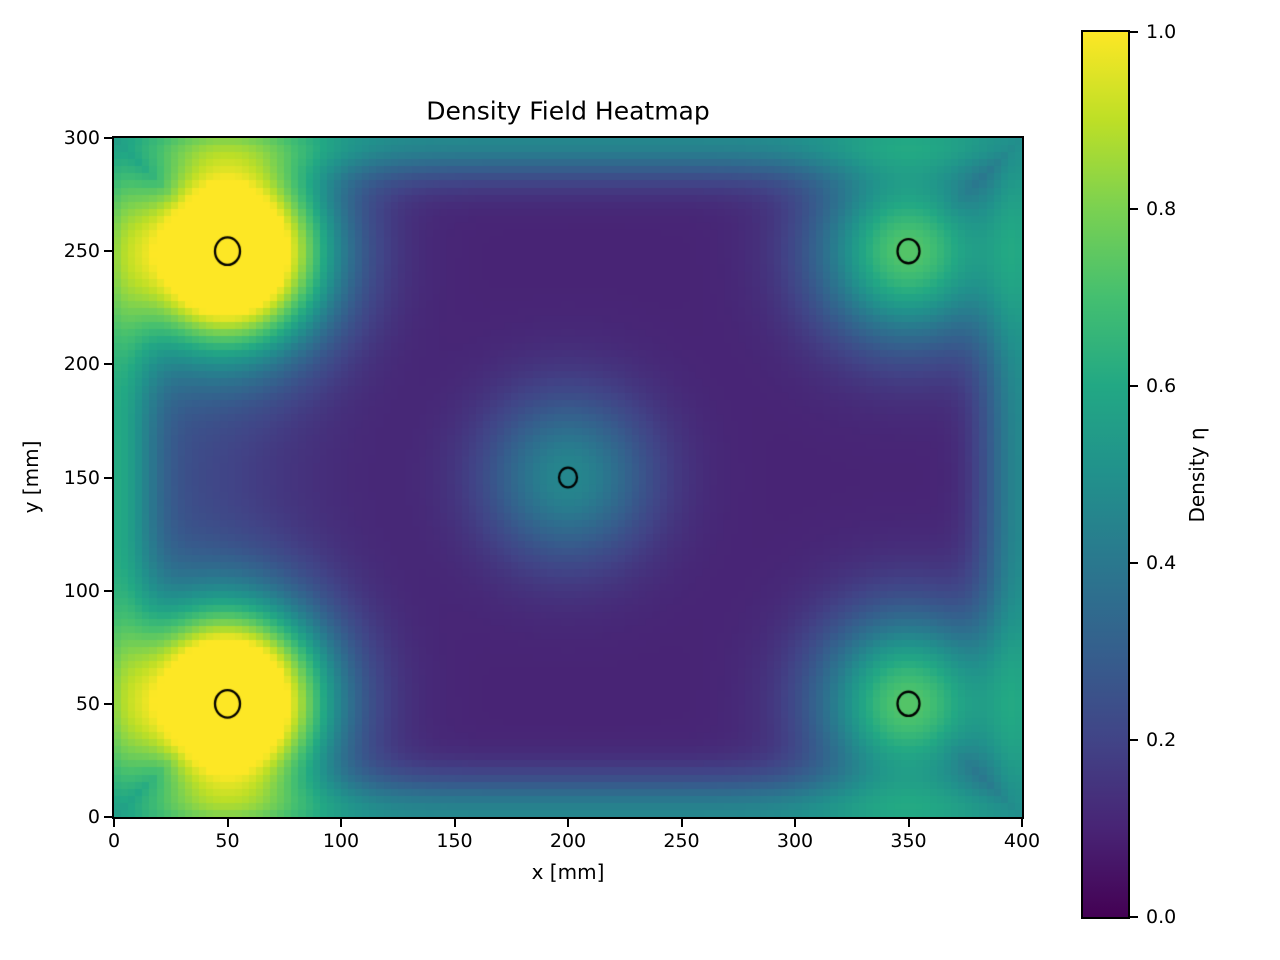 This screenshot has height=960, width=1280. I want to click on colorbar-tick-label: 0.4, so click(1161, 563).